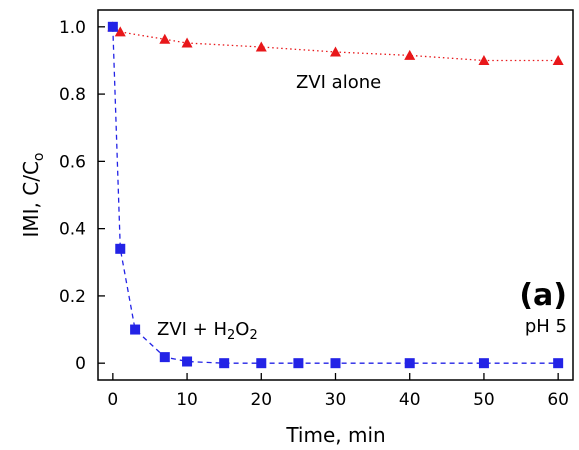  I want to click on y-tick-label-0: 0, so click(80, 364).